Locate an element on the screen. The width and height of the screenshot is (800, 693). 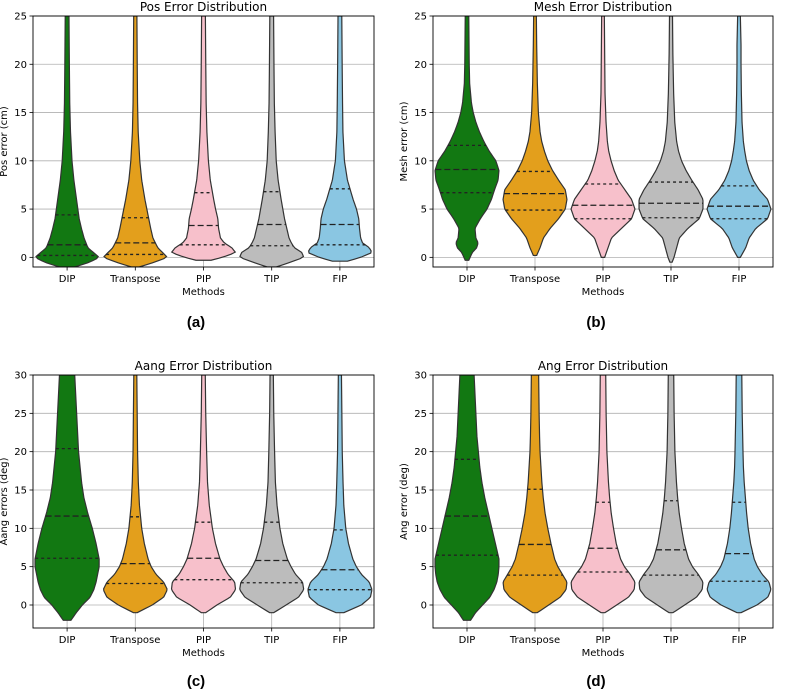
y-axis-label: Mesh error (cm) is located at coordinates (404, 141).